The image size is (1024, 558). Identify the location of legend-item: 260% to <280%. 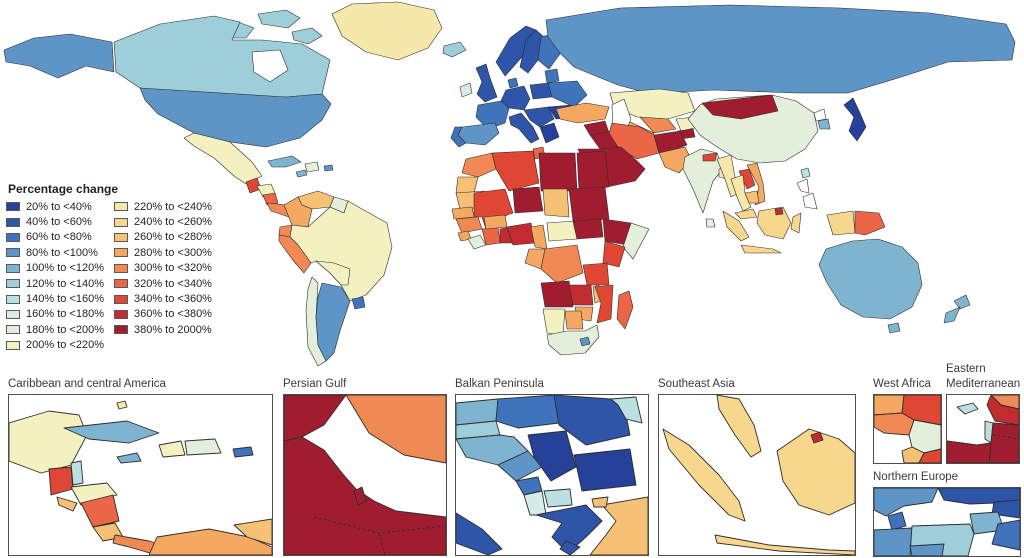
(162, 237).